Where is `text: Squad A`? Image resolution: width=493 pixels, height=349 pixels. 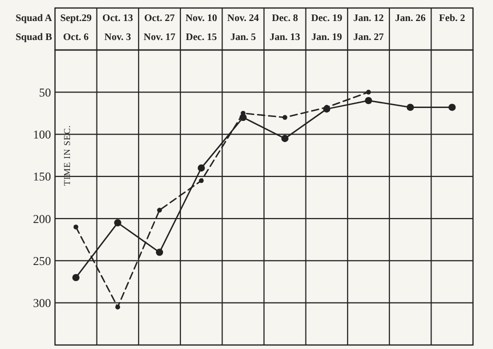
text: Squad A is located at coordinates (34, 18).